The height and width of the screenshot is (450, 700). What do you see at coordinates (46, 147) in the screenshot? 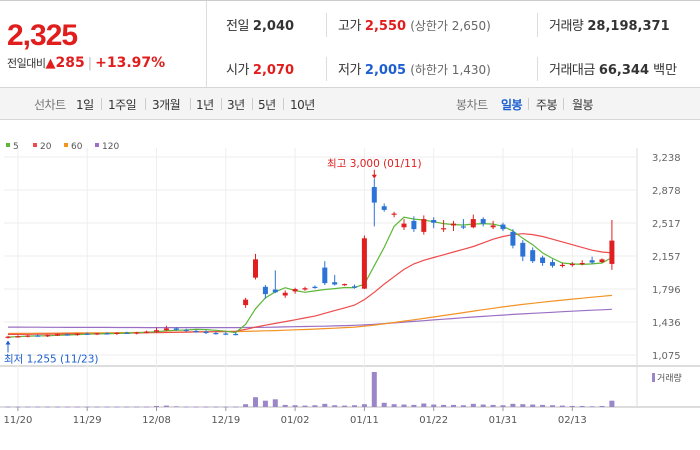
I see `ma-legend-label: 20` at bounding box center [46, 147].